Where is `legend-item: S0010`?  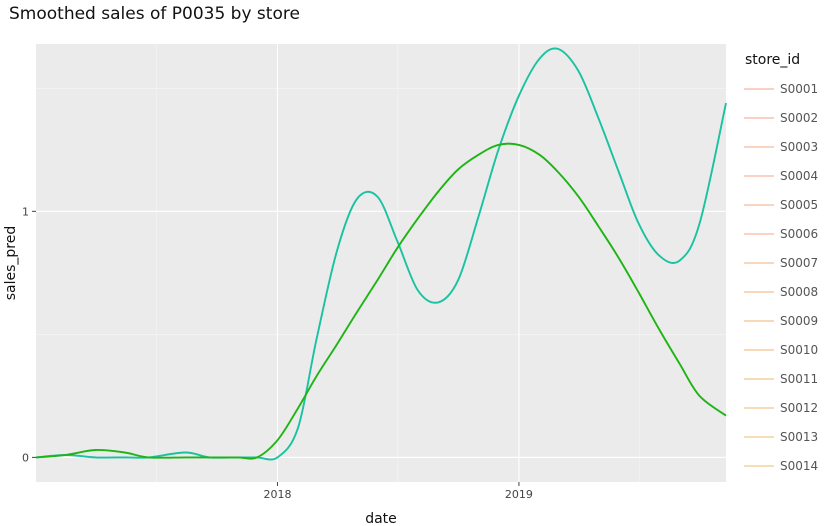
legend-item: S0010 is located at coordinates (781, 349).